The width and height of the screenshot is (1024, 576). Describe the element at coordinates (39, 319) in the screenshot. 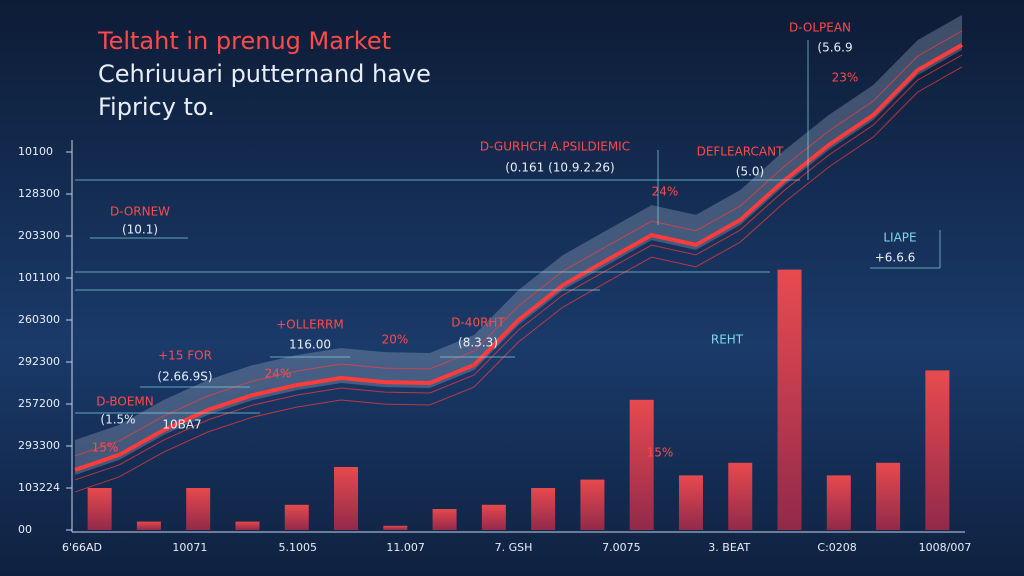

I see `y-tick-label: 260300` at that location.